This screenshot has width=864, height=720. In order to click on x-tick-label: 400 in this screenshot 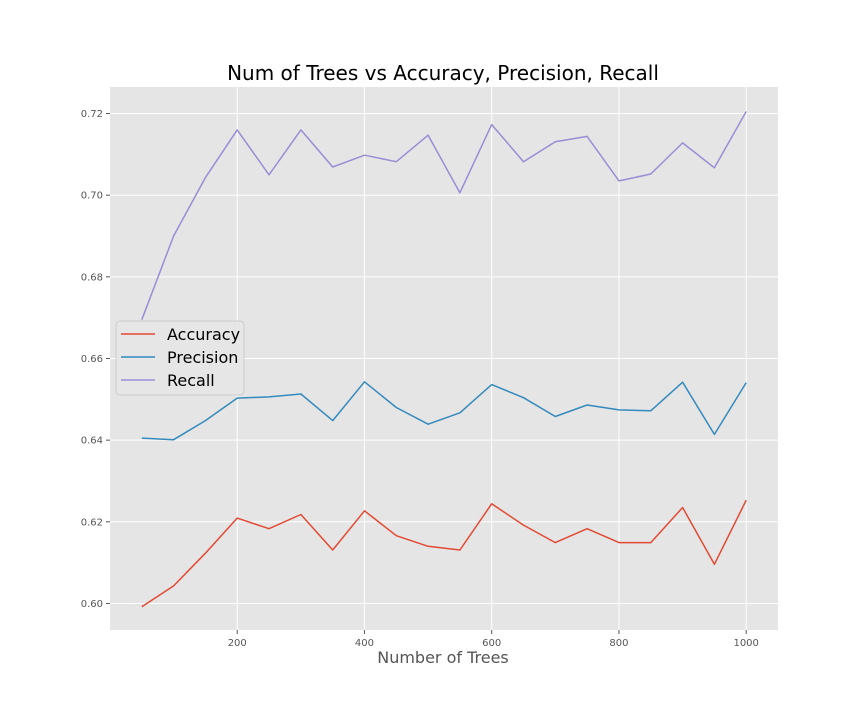, I will do `click(364, 643)`.